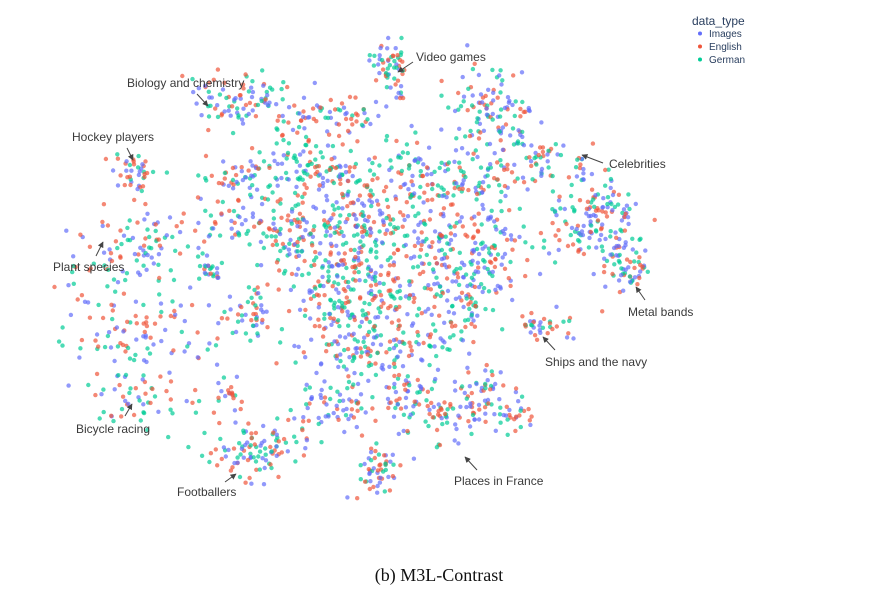  Describe the element at coordinates (128, 410) in the screenshot. I see `annotation-arrow` at that location.